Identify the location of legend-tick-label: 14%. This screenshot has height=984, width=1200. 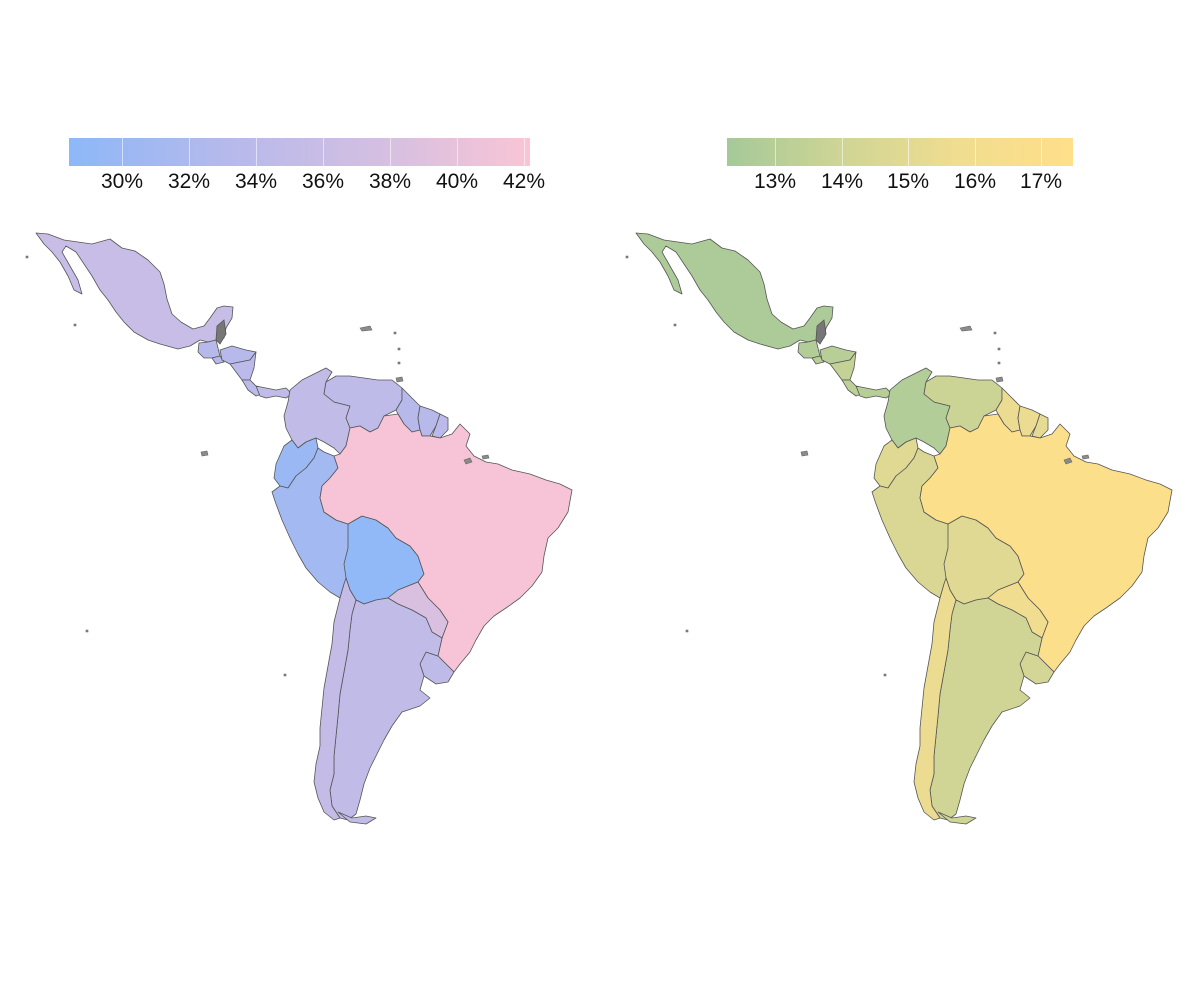
(842, 181).